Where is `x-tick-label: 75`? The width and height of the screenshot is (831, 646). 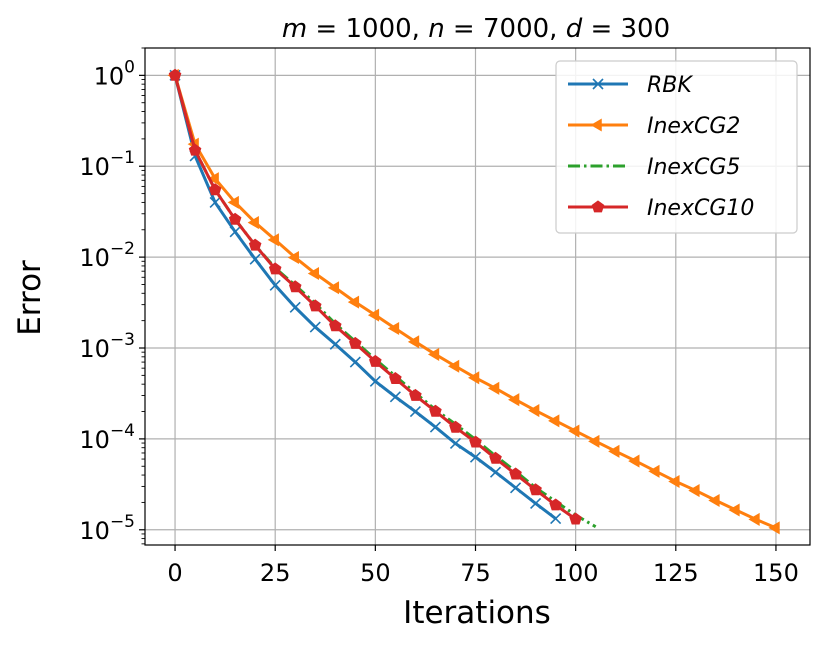
x-tick-label: 75 is located at coordinates (475, 573).